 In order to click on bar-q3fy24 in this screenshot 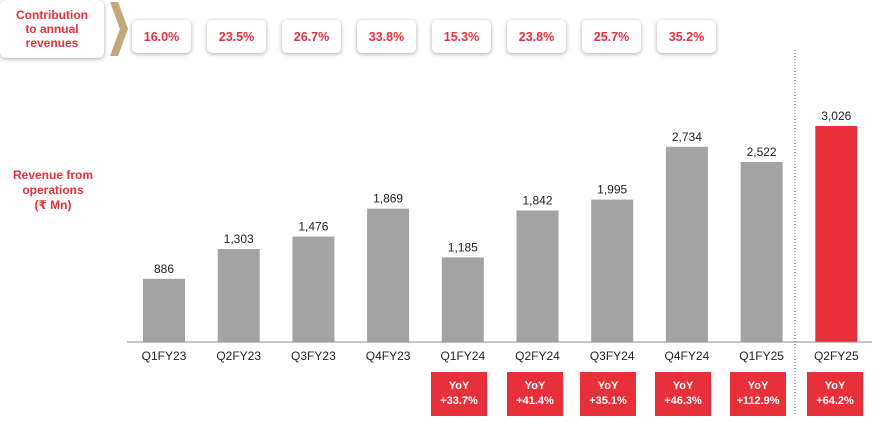, I will do `click(612, 270)`.